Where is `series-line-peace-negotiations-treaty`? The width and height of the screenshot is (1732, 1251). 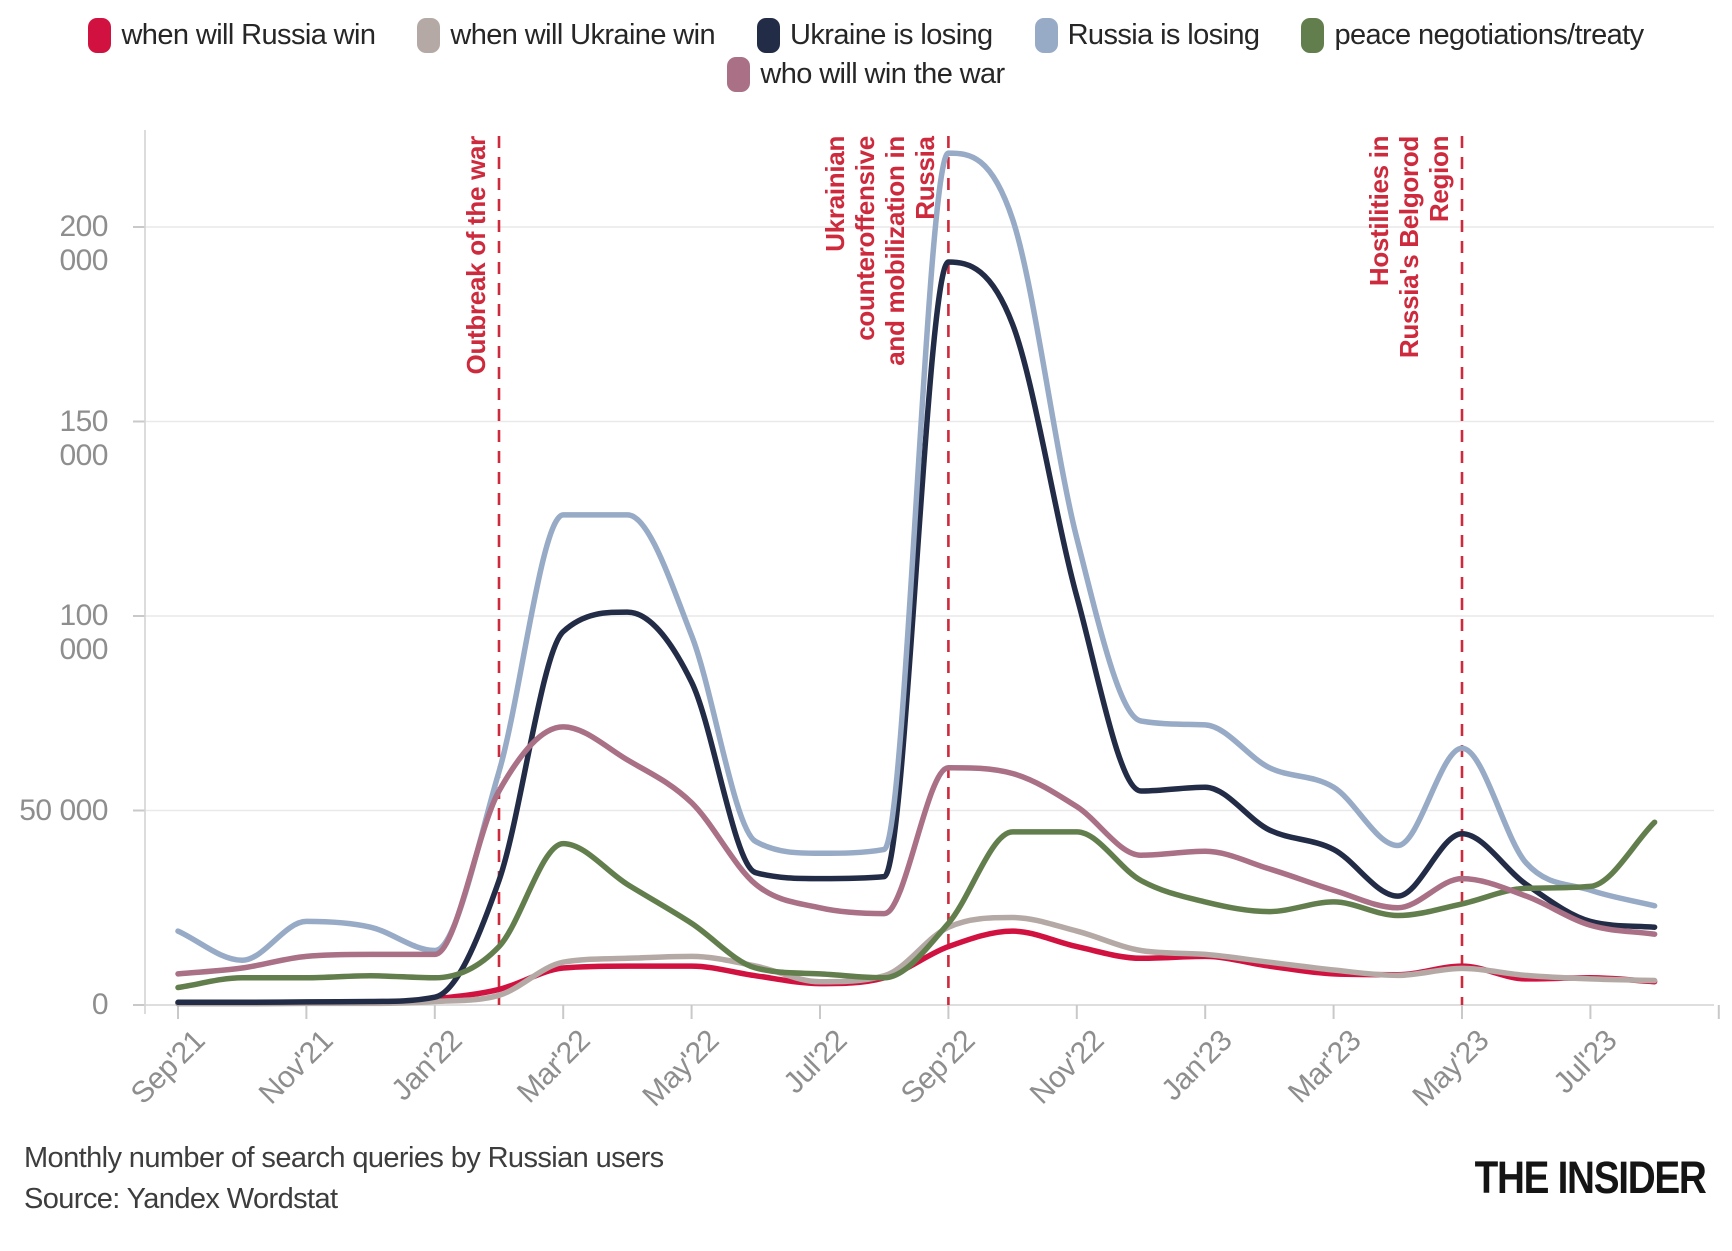 series-line-peace-negotiations-treaty is located at coordinates (916, 905).